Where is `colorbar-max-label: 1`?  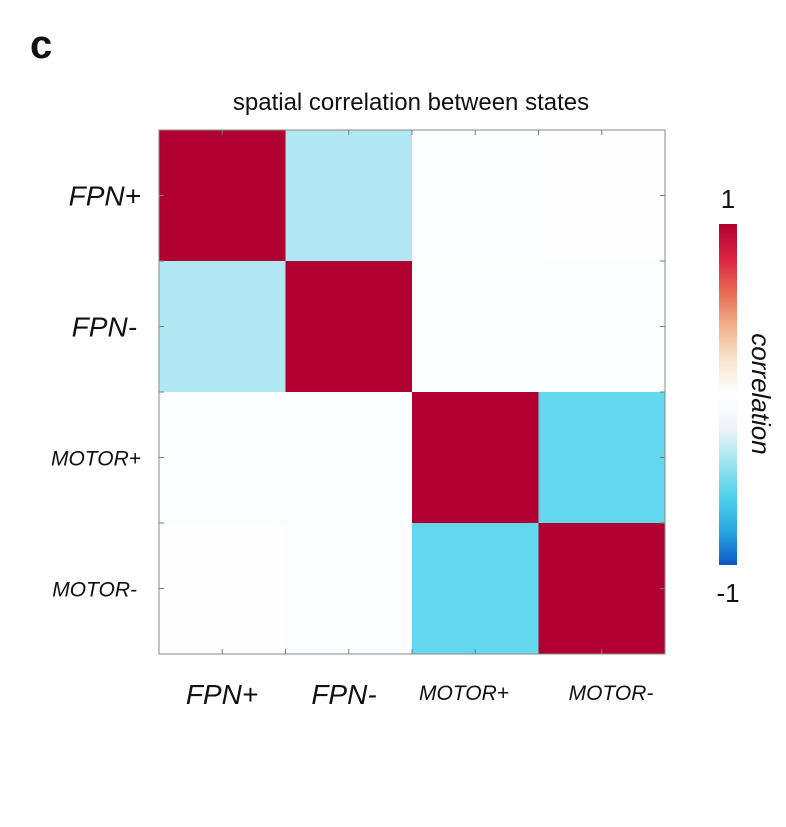 colorbar-max-label: 1 is located at coordinates (728, 199).